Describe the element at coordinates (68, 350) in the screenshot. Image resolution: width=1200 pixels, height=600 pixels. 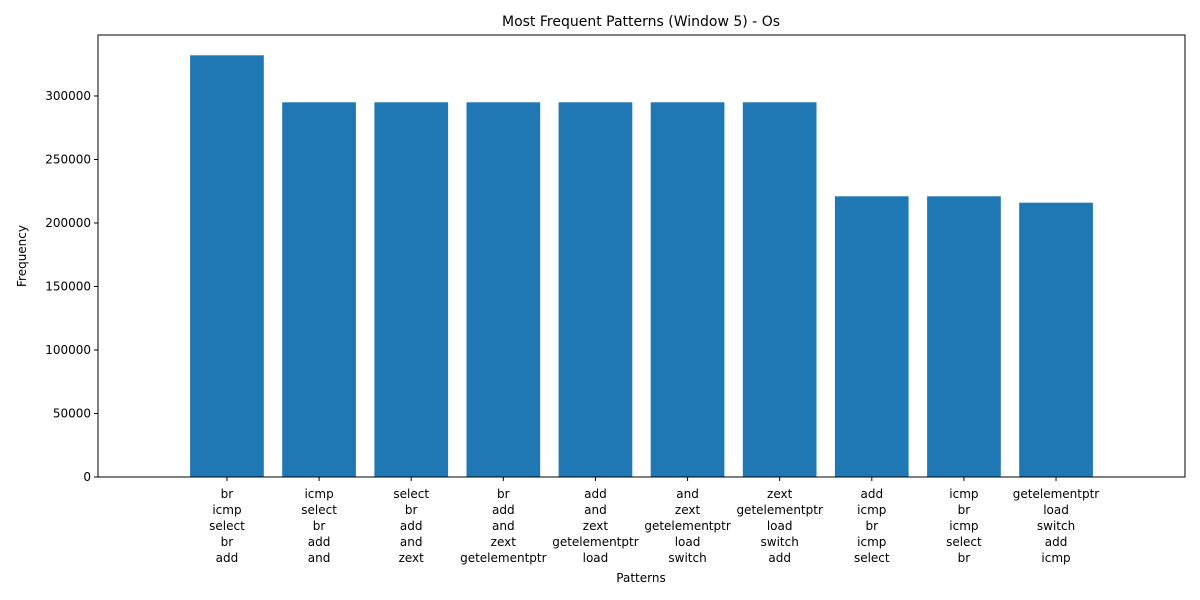
I see `y-tick-label: 100000` at that location.